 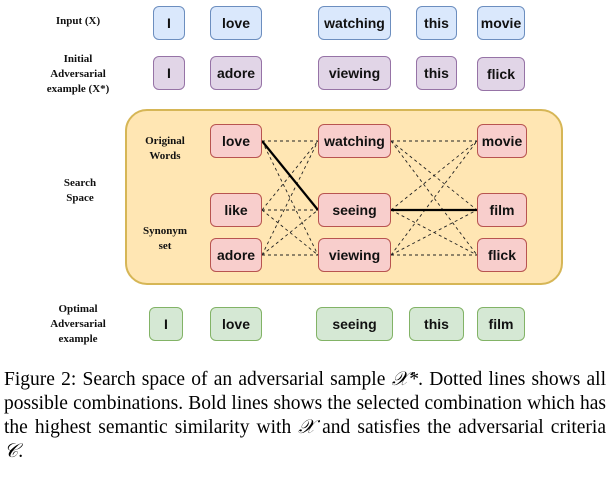 What do you see at coordinates (169, 73) in the screenshot?
I see `initial-adv-word-1: I` at bounding box center [169, 73].